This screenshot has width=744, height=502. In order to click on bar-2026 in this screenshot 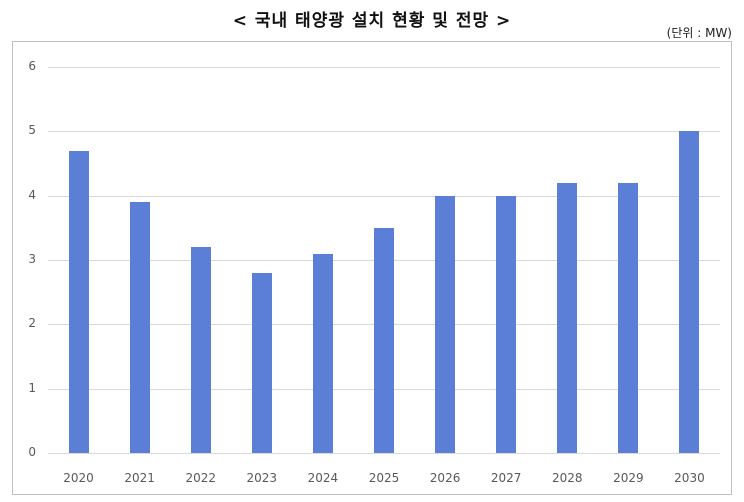, I will do `click(445, 324)`.